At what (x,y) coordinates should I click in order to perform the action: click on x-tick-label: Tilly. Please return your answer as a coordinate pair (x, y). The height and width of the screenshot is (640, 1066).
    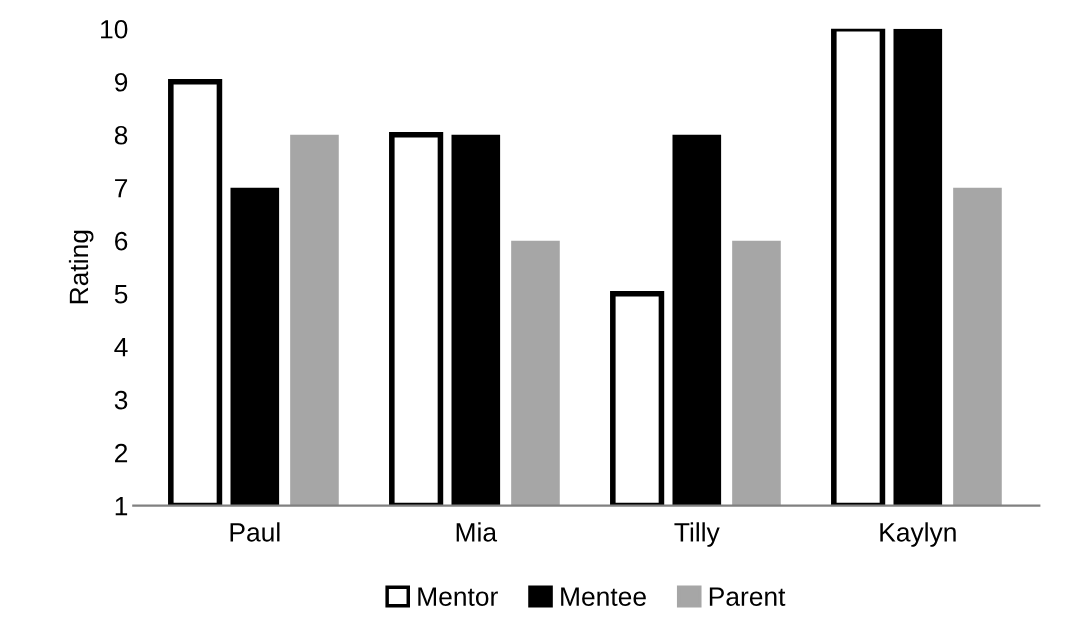
    Looking at the image, I should click on (697, 534).